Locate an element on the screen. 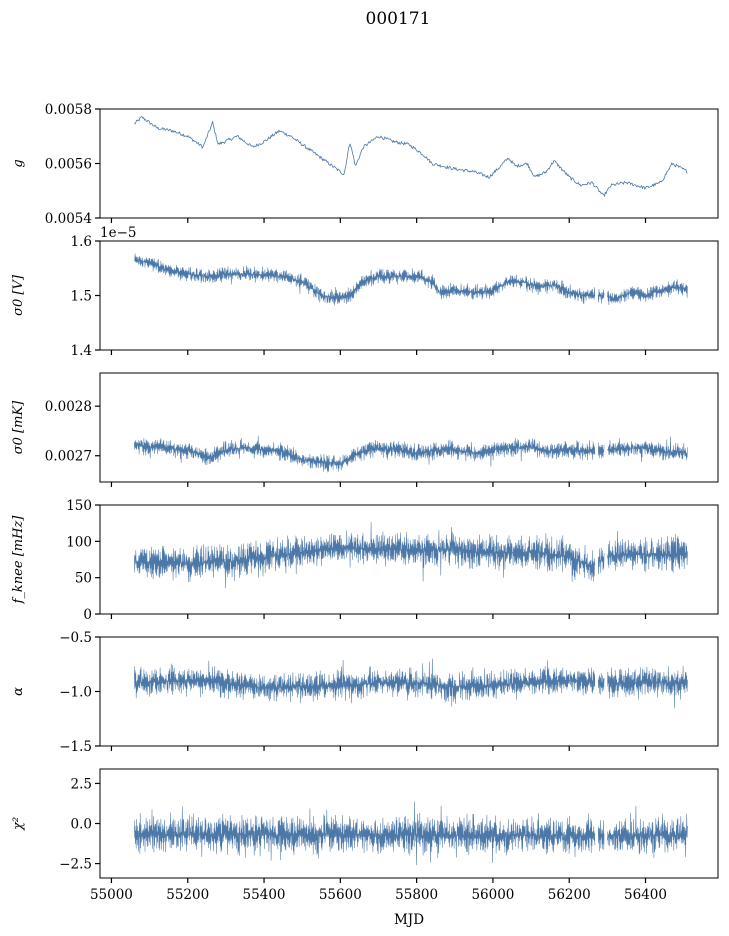 This screenshot has width=729, height=936. x-tick-label: 55200 is located at coordinates (187, 895).